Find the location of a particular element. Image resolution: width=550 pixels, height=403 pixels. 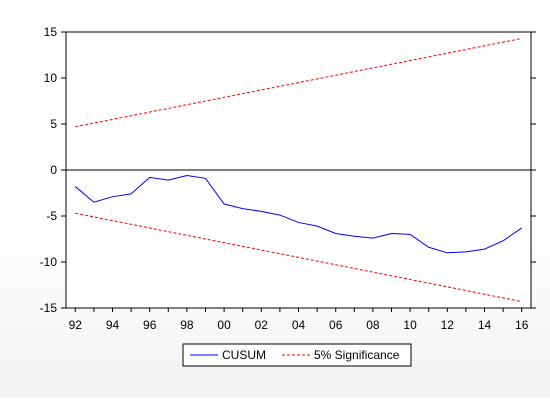

y-tick-label: 0 is located at coordinates (53, 170).